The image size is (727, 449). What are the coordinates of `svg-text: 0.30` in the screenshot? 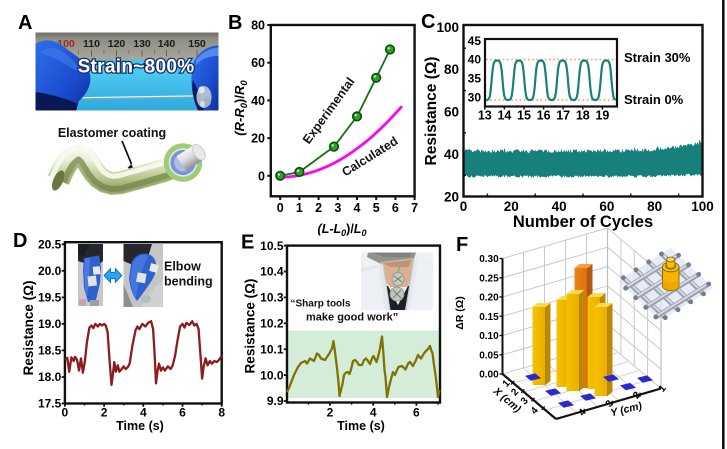 It's located at (489, 259).